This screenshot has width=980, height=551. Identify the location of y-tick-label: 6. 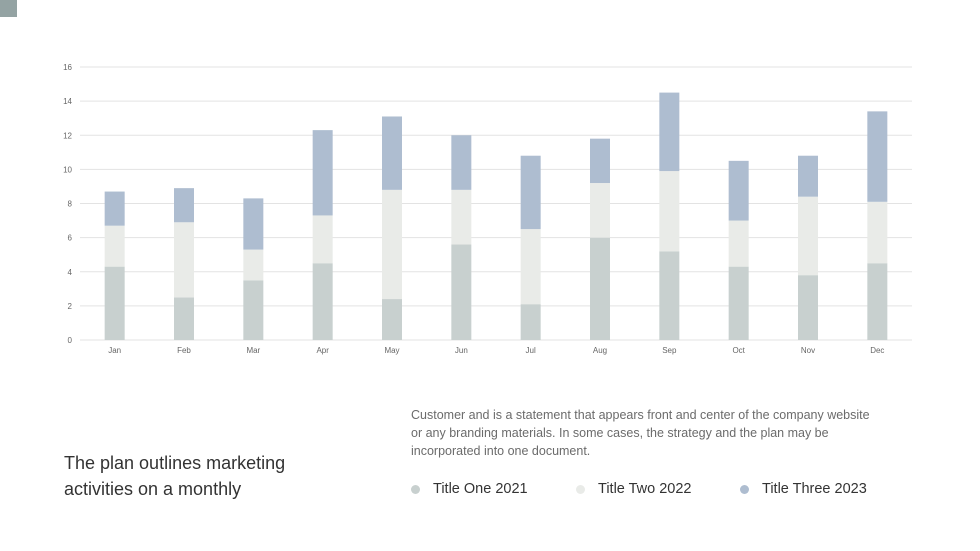
(70, 238).